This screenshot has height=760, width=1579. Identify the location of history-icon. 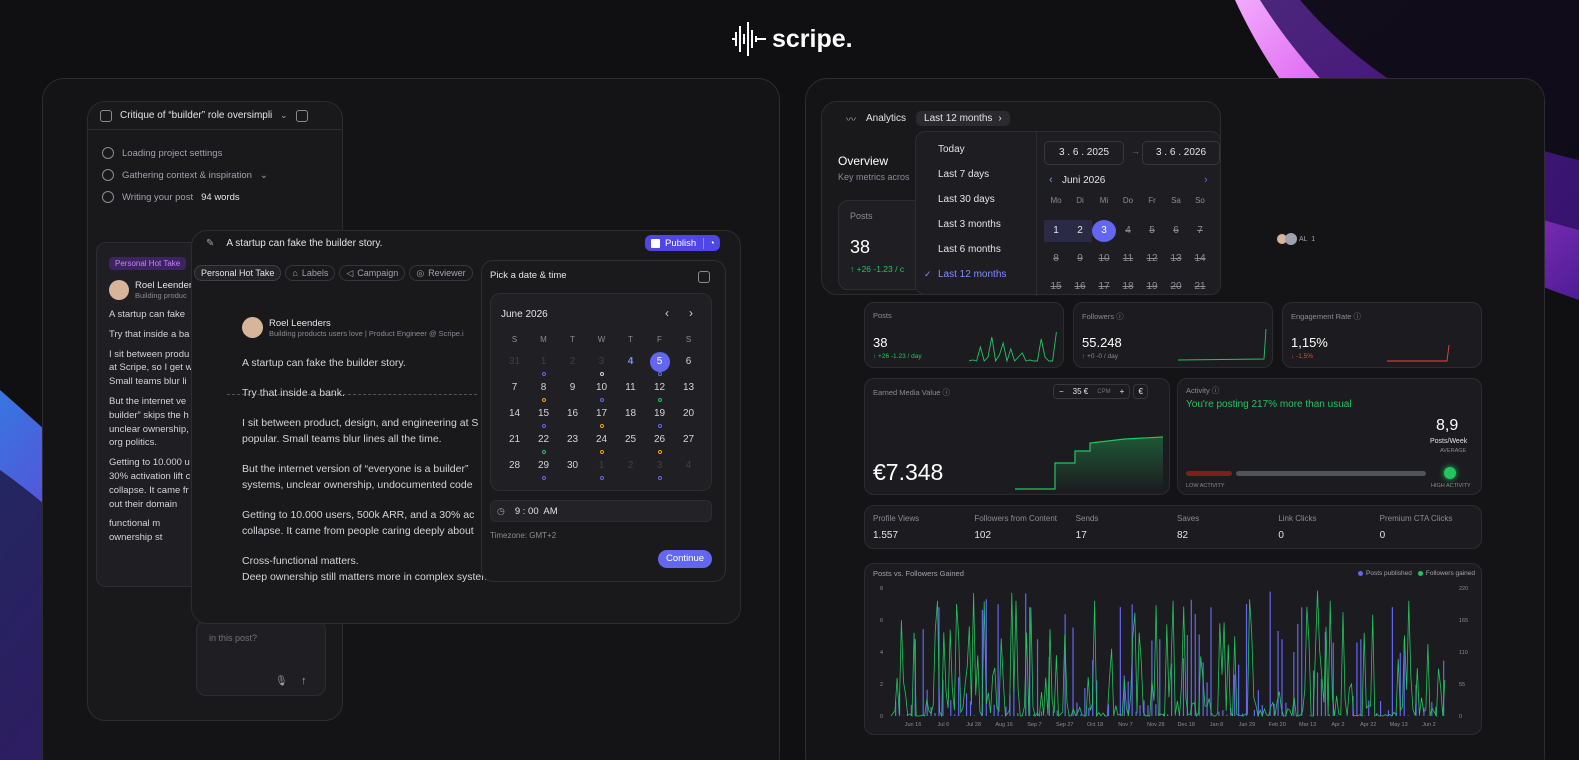
(106, 115).